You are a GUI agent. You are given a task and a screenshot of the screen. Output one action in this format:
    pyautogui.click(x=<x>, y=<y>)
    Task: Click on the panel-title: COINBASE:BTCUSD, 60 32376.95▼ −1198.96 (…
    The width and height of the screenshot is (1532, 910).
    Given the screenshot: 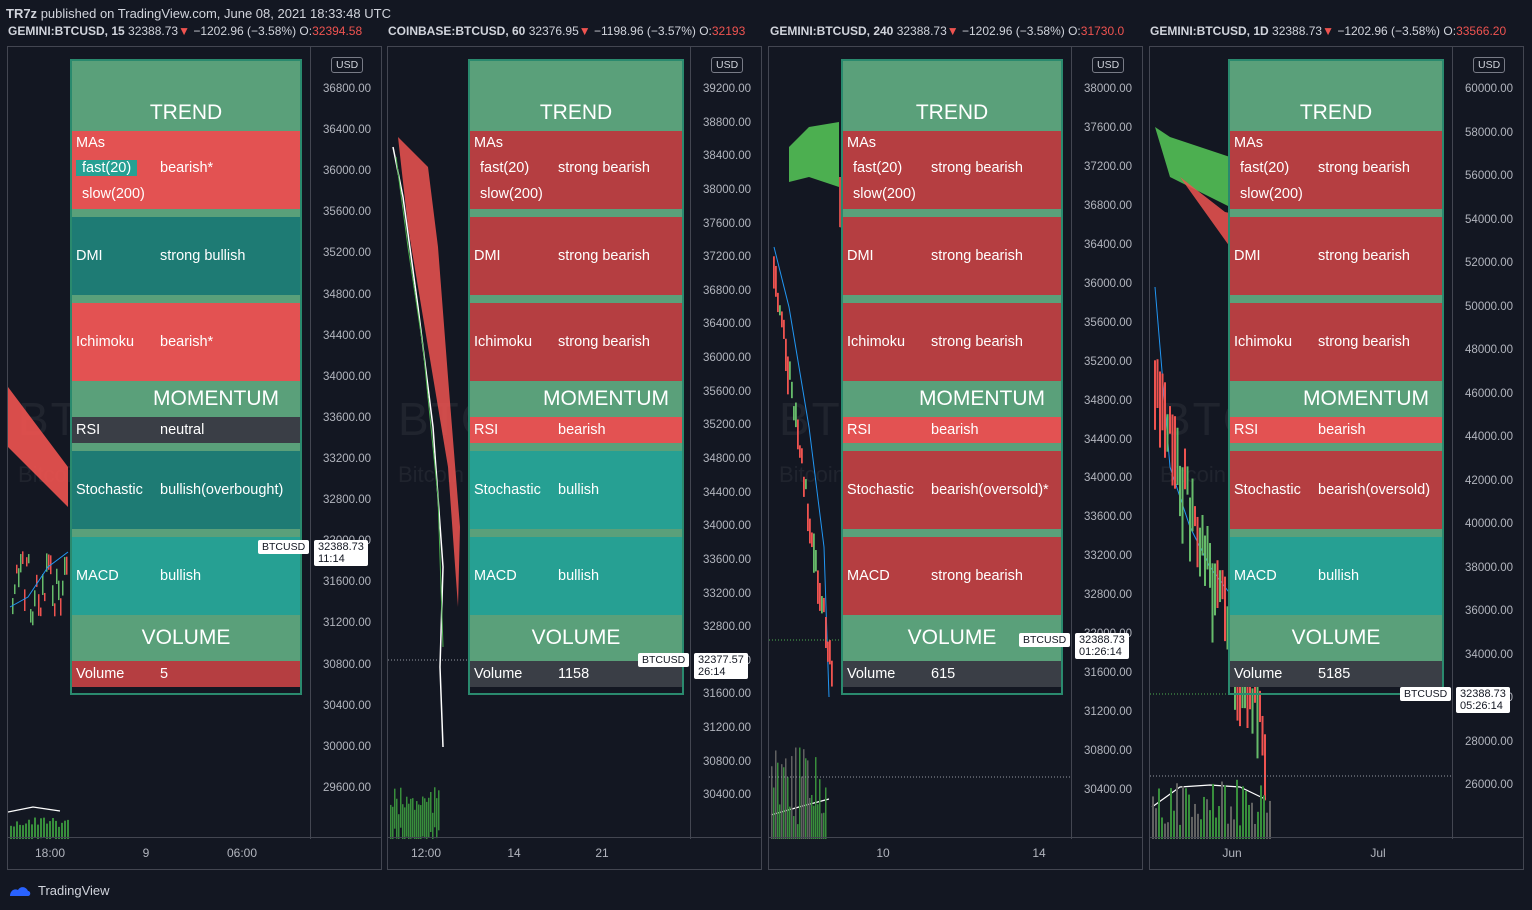 What is the action you would take?
    pyautogui.click(x=577, y=32)
    